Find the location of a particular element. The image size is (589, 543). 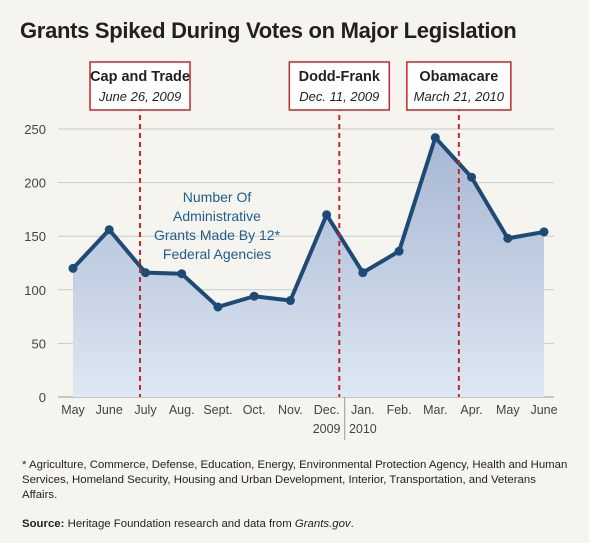

x-tick-label: Dec. is located at coordinates (327, 410).